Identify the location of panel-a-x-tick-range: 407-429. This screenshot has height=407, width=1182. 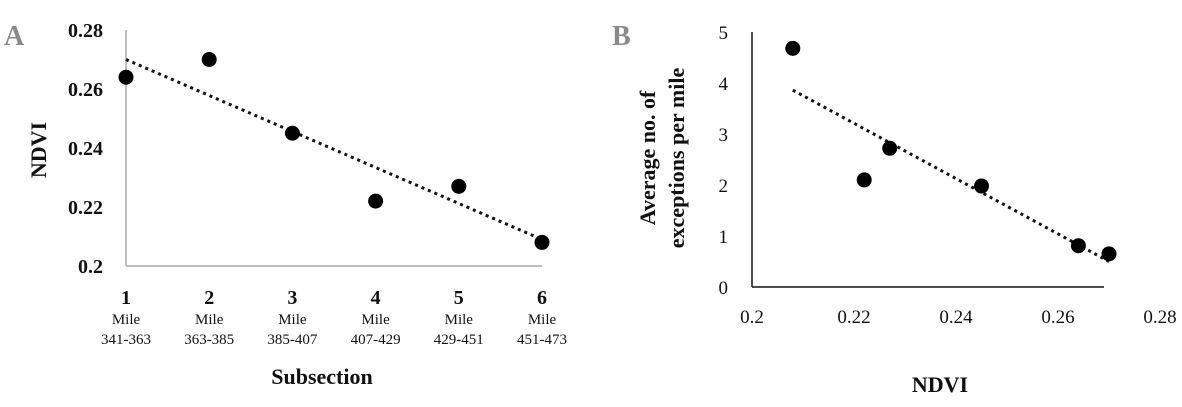
(376, 340).